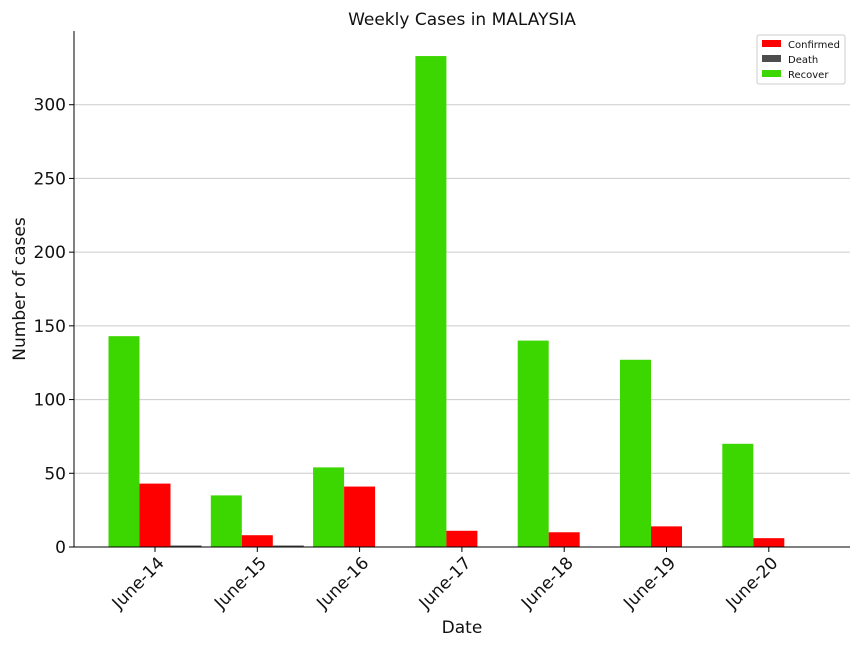 The width and height of the screenshot is (864, 648). I want to click on x-axis-label: Date, so click(462, 628).